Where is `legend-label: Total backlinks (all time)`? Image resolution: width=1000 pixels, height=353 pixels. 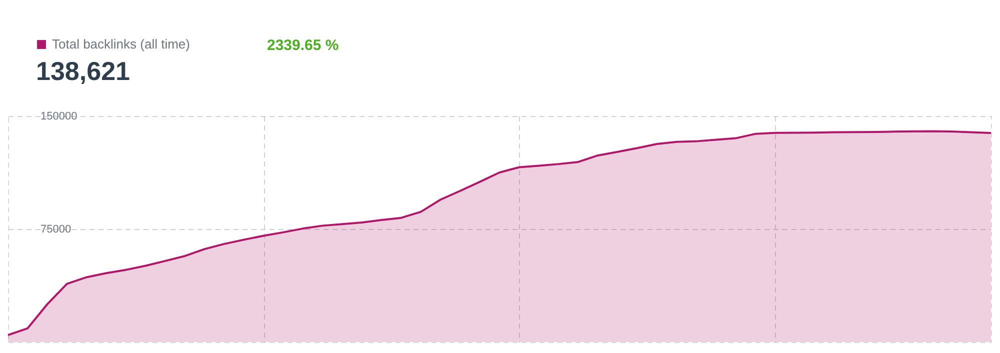
legend-label: Total backlinks (all time) is located at coordinates (121, 44).